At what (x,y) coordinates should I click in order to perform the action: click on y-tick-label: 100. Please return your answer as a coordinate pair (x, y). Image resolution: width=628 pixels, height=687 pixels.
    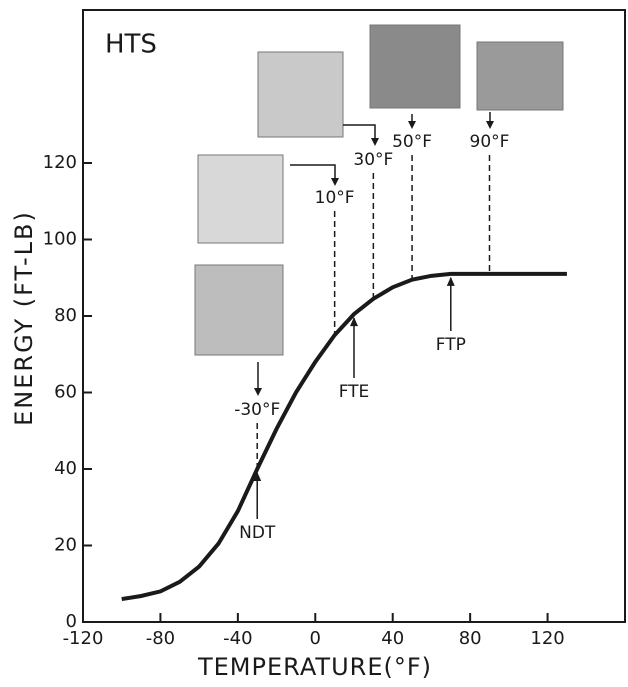
    Looking at the image, I should click on (60, 239).